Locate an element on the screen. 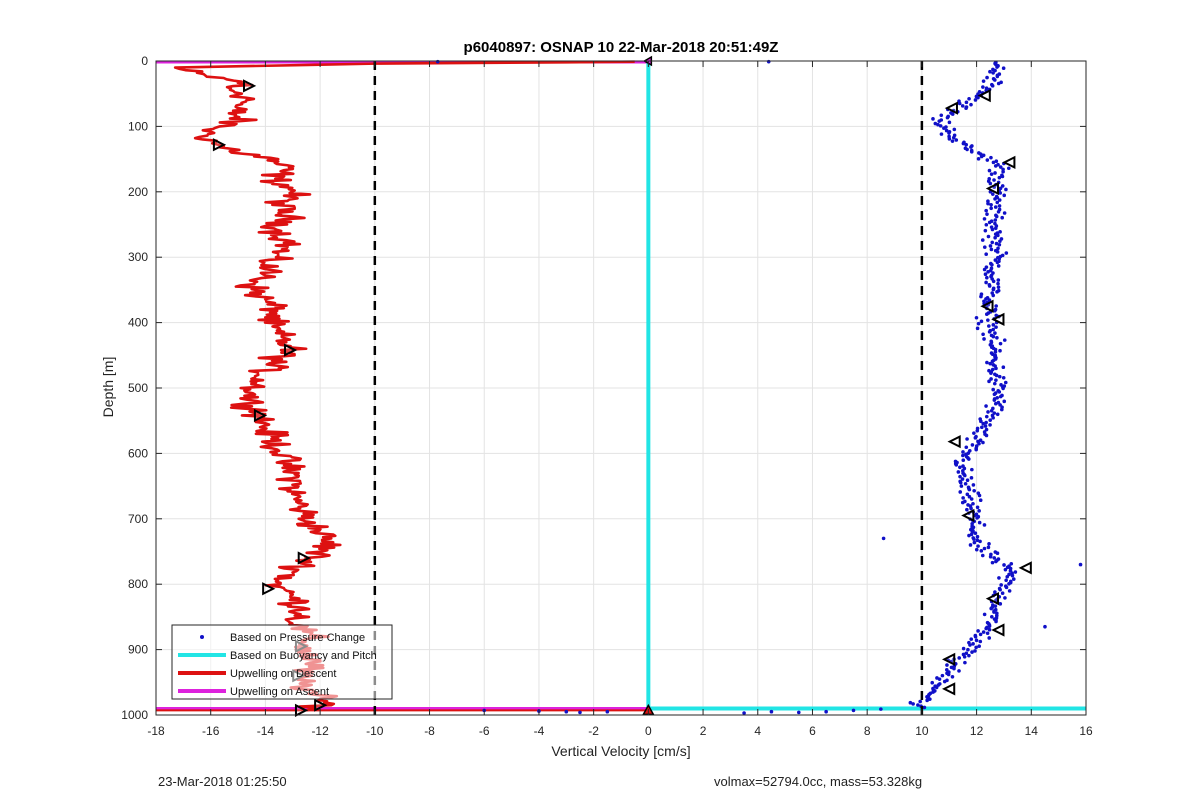  chart-title: p6040897: OSNAP 10 22-Mar-2018 20:51:49Z is located at coordinates (621, 47).